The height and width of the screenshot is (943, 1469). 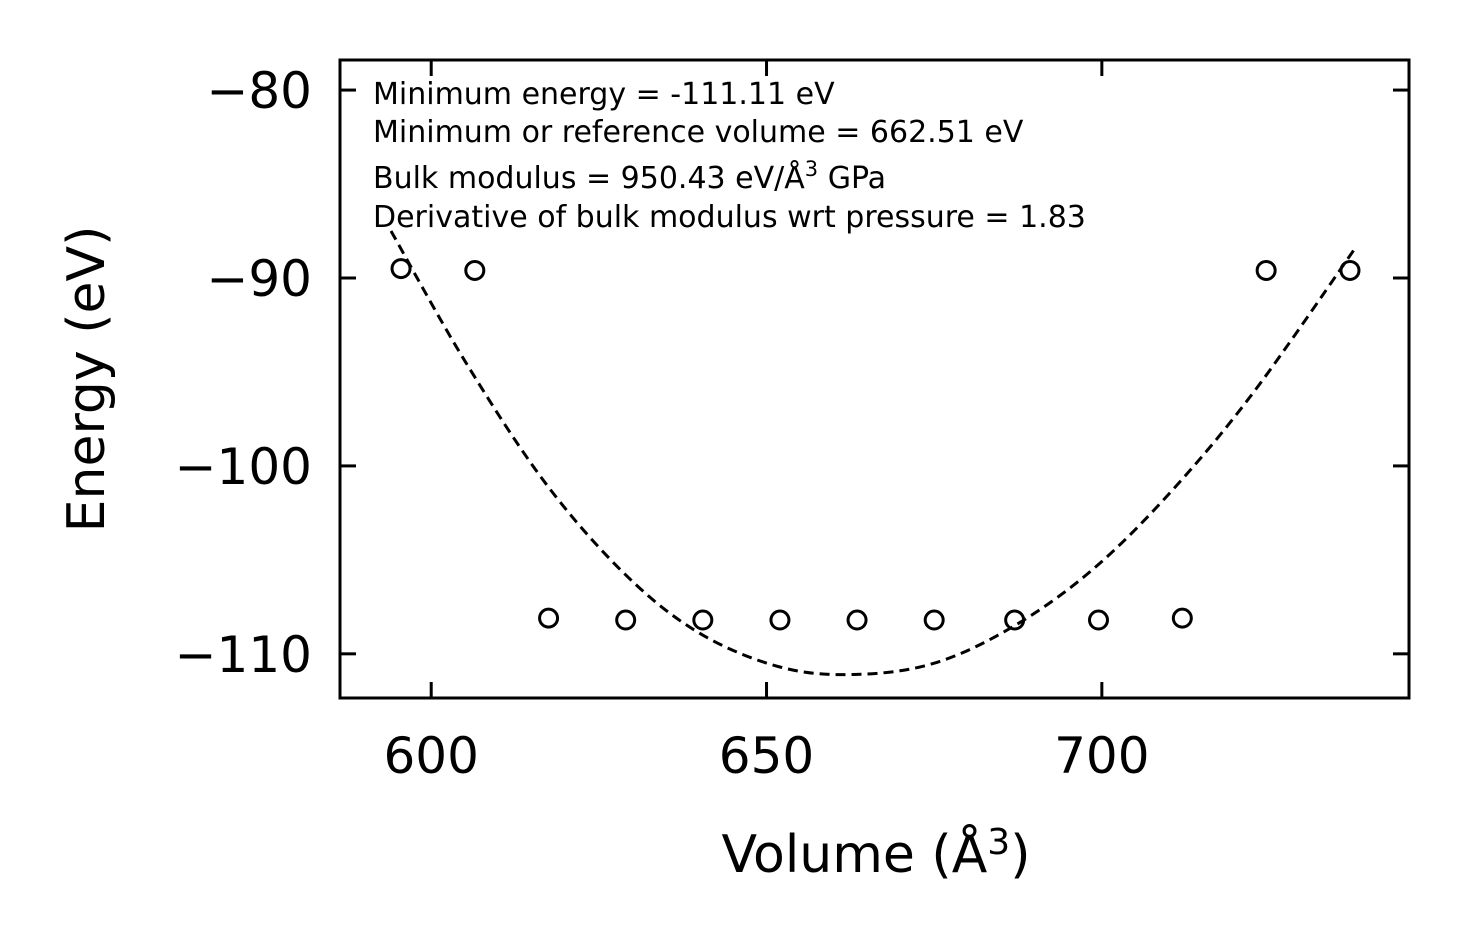 What do you see at coordinates (698, 132) in the screenshot?
I see `annotation-ref-volume: Minimum or reference volume = 662.51 eV` at bounding box center [698, 132].